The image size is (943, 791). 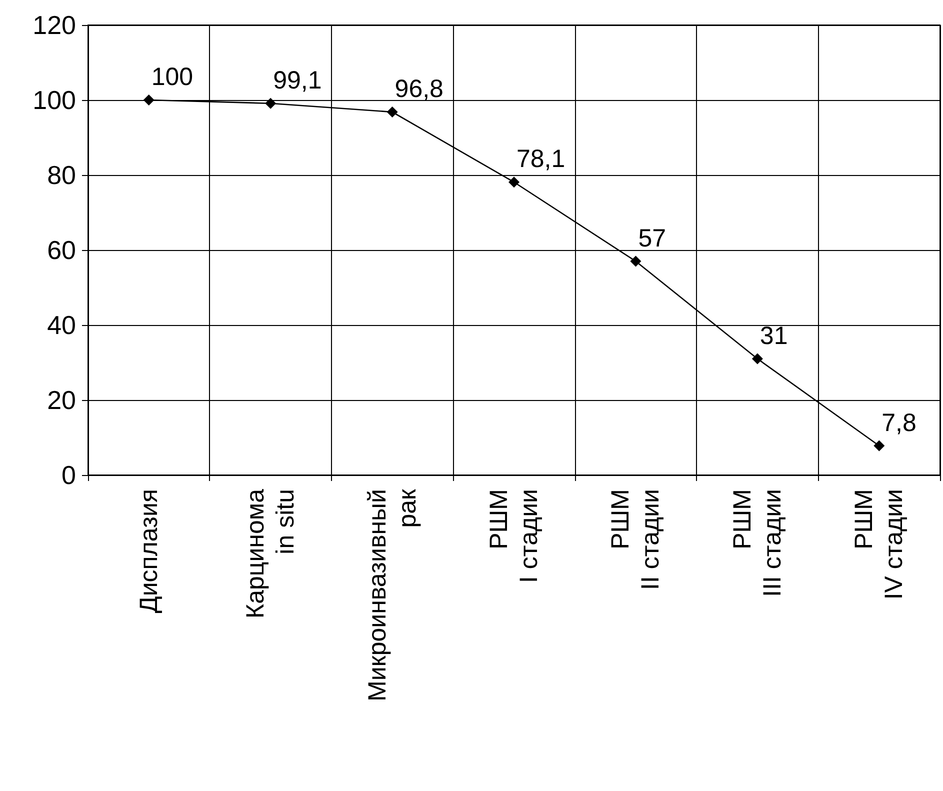 I want to click on data-label: 100, so click(x=172, y=77).